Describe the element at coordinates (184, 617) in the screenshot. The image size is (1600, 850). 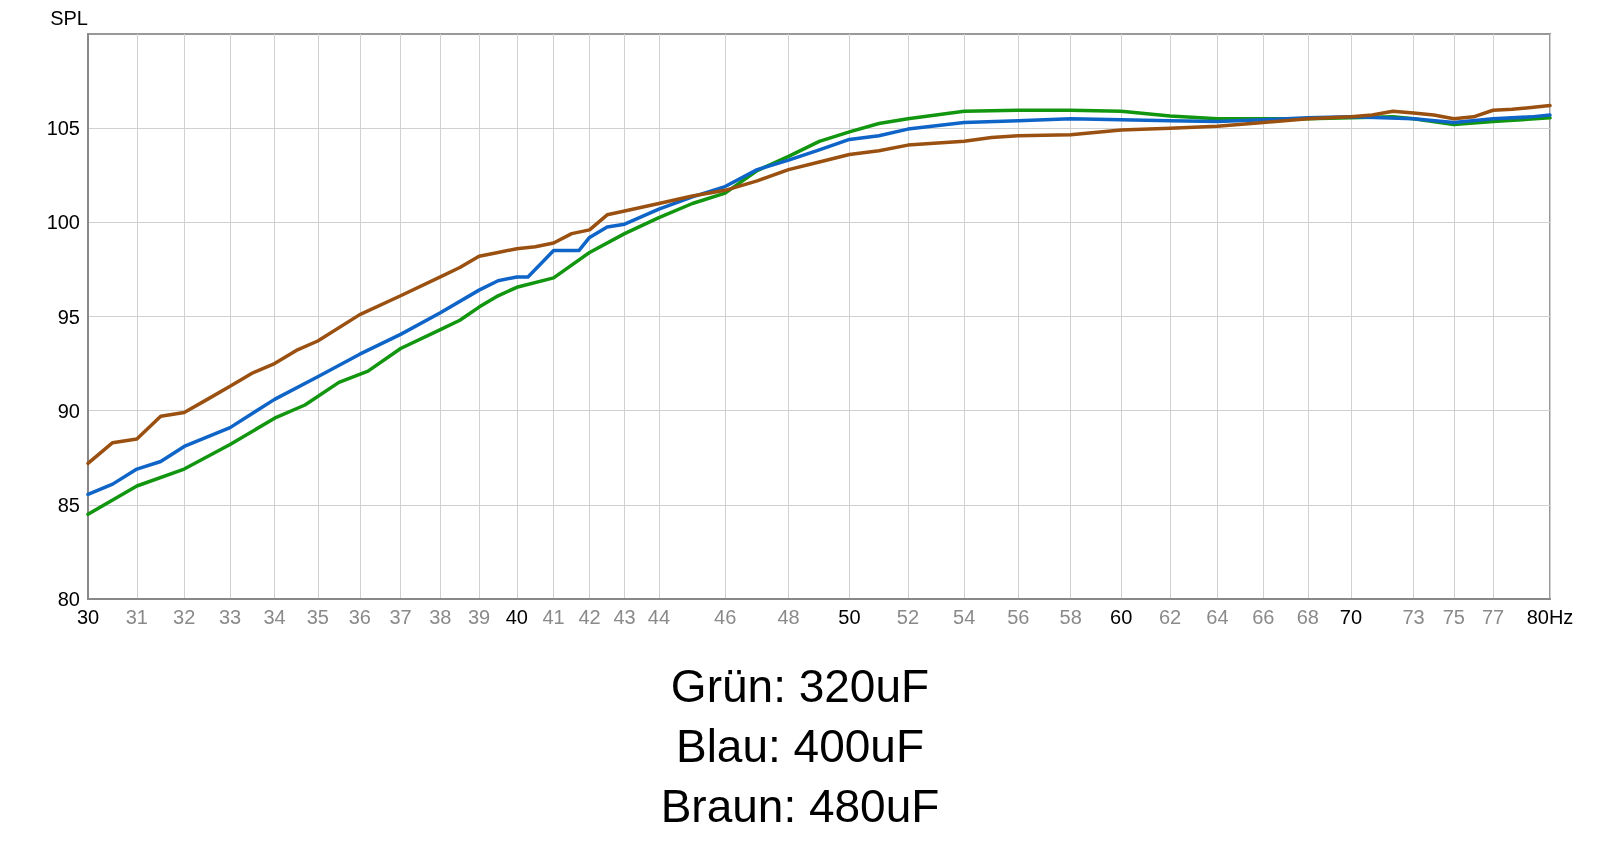
I see `x-tick-label: 32` at that location.